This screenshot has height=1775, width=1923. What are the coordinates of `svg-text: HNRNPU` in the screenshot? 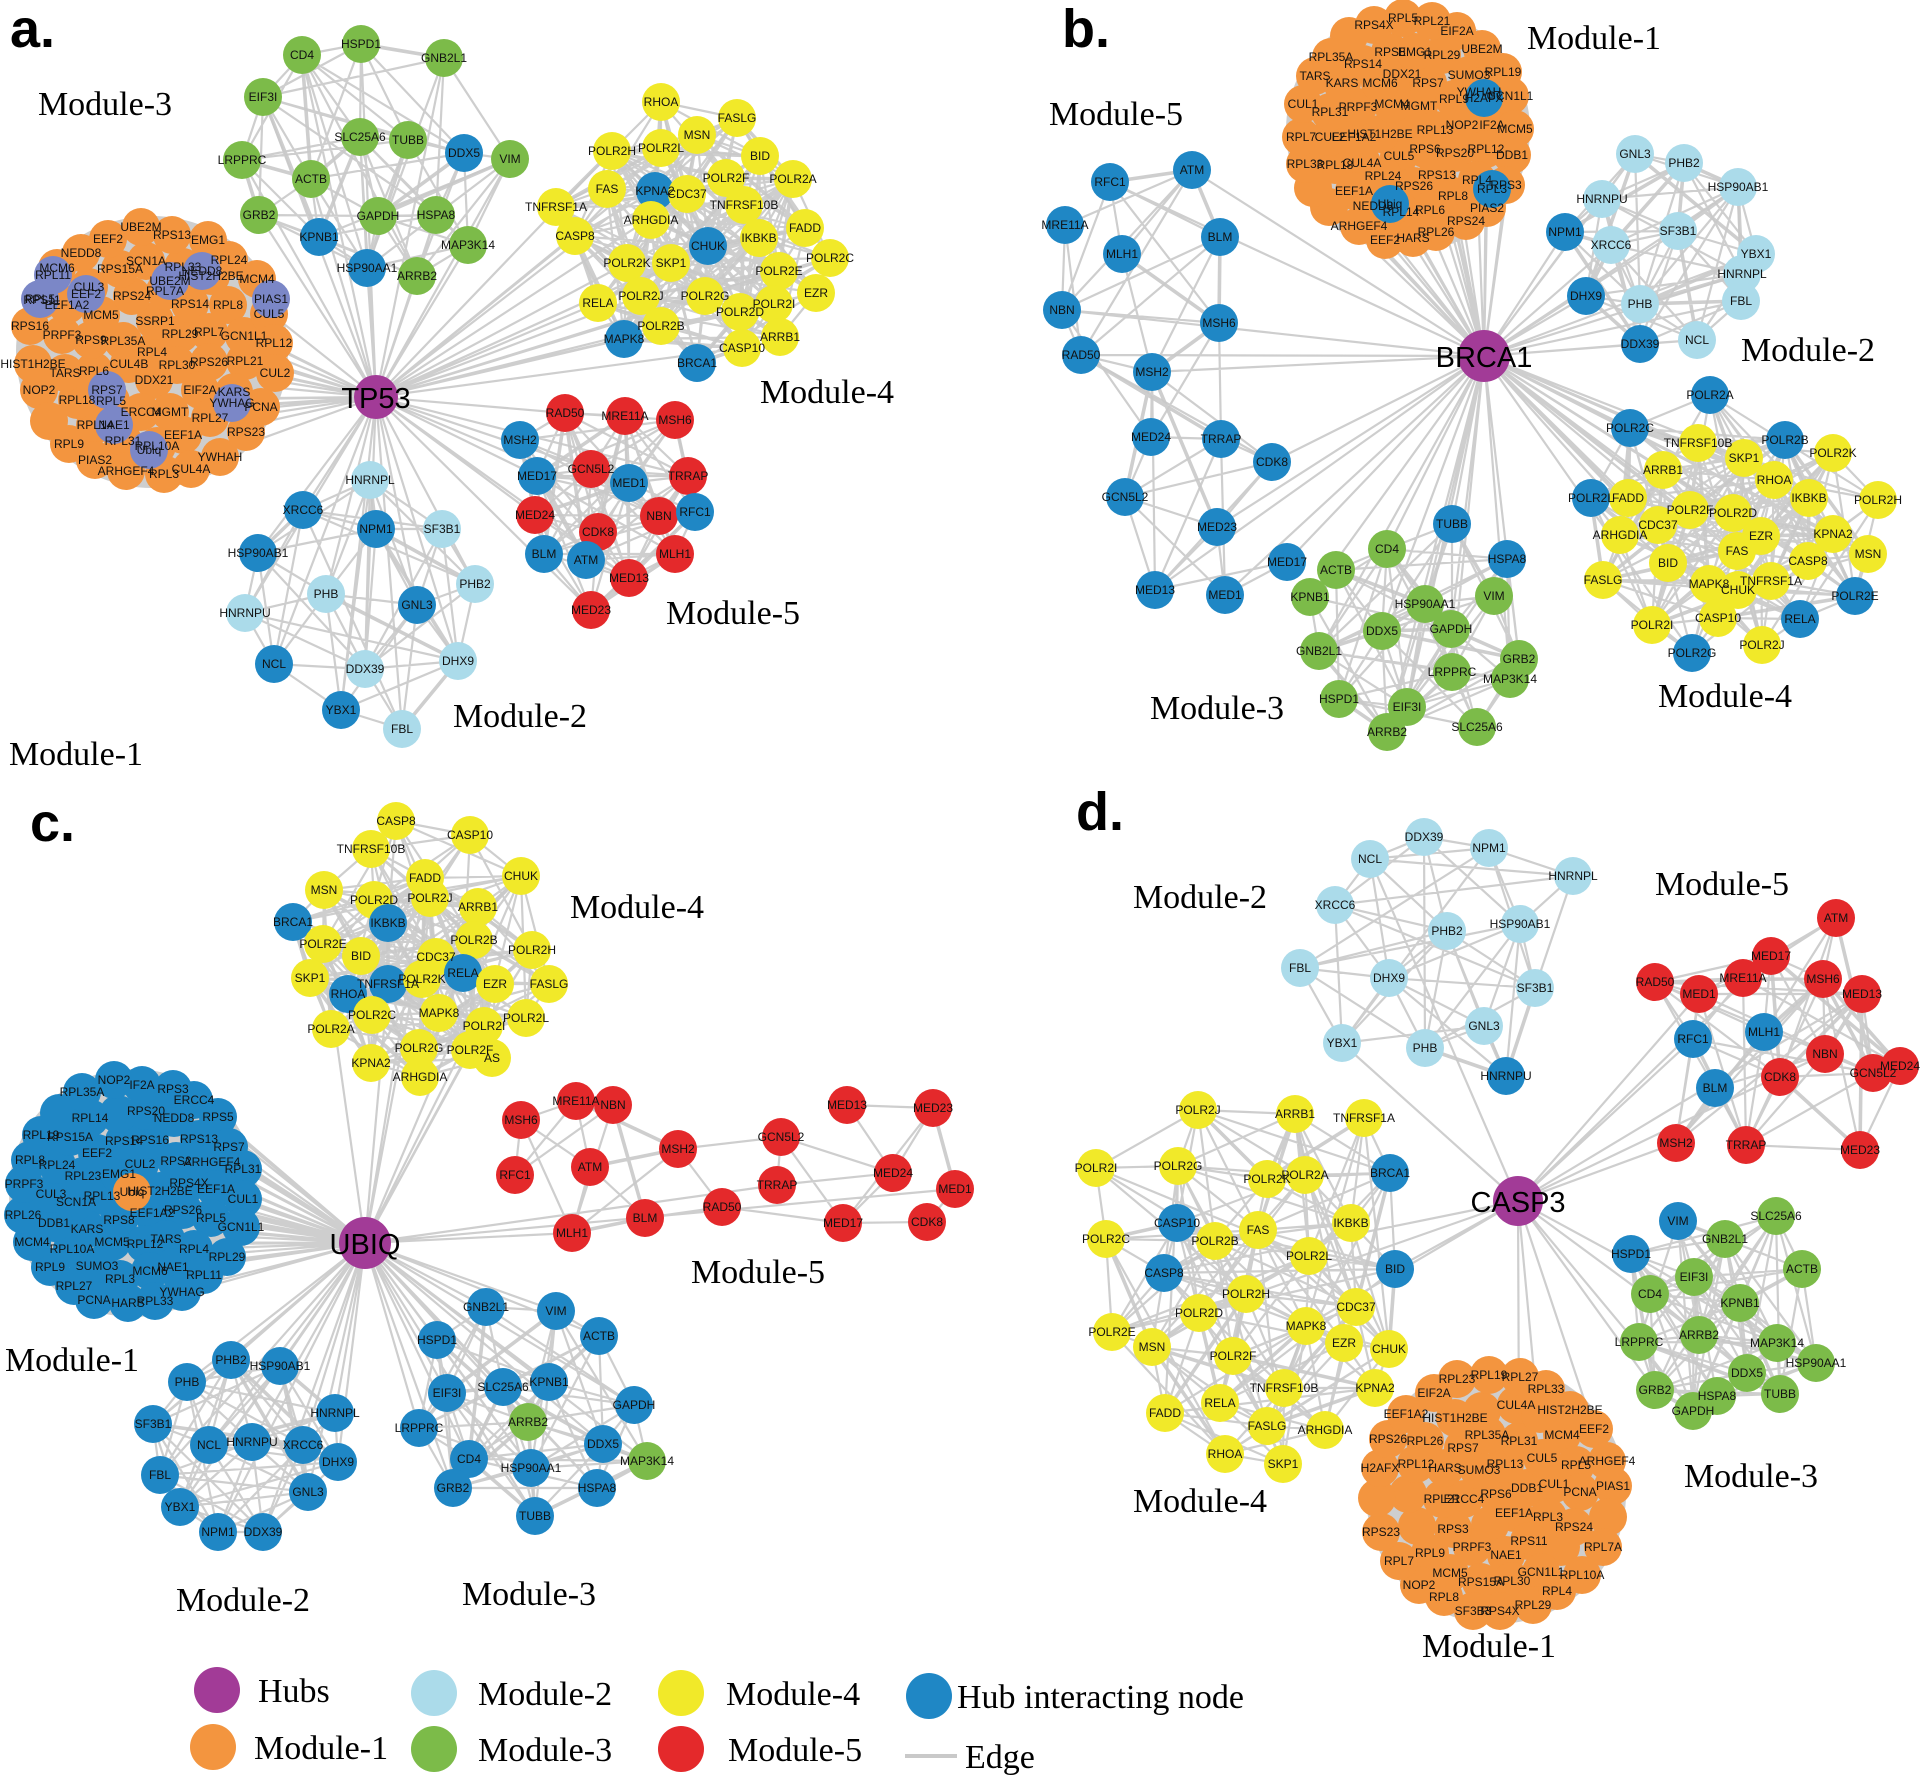 It's located at (1505, 1076).